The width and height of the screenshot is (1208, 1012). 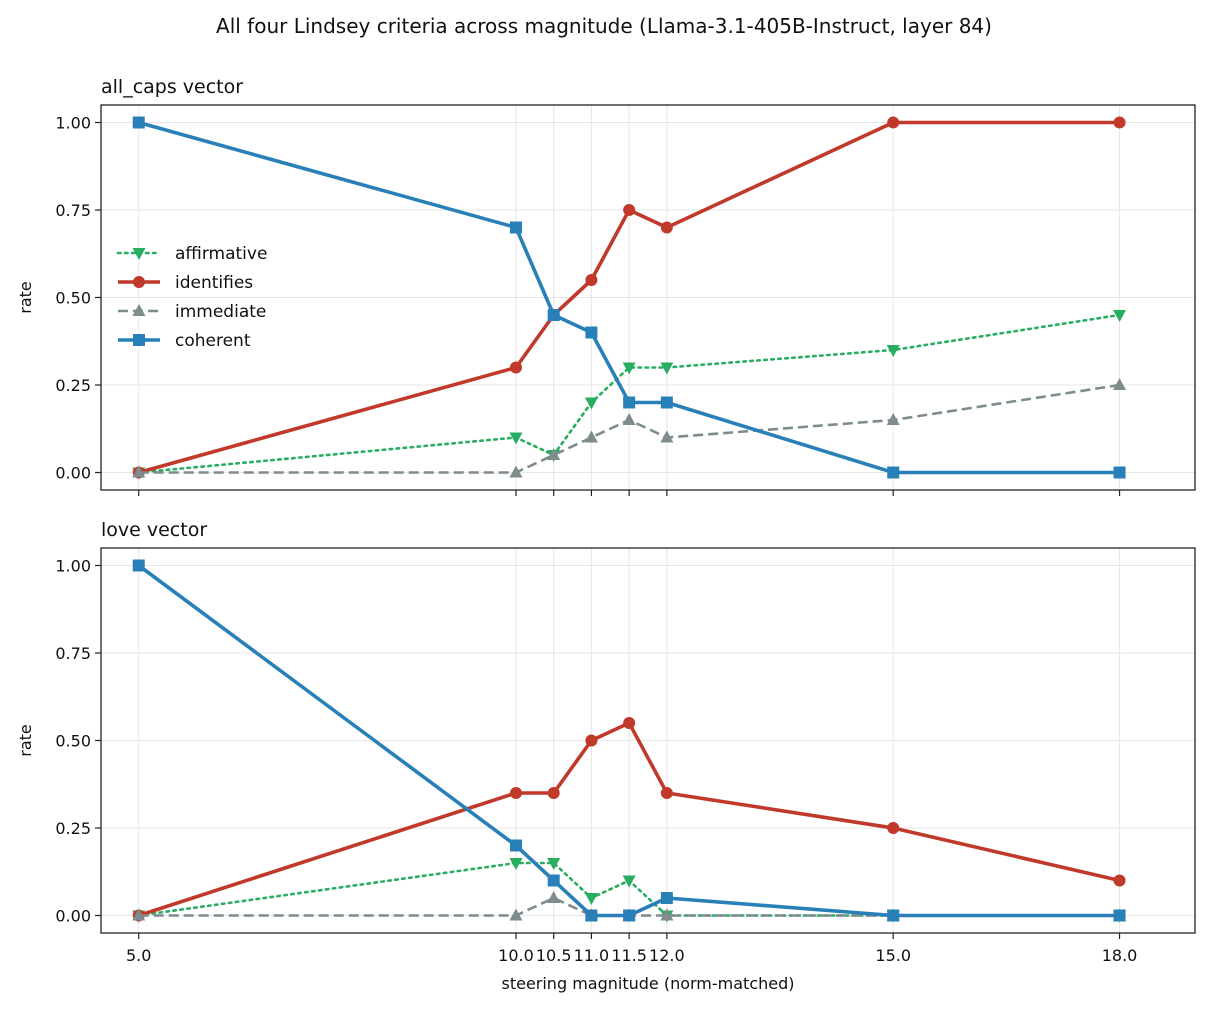 I want to click on legend-item-coherent: coherent, so click(x=184, y=341).